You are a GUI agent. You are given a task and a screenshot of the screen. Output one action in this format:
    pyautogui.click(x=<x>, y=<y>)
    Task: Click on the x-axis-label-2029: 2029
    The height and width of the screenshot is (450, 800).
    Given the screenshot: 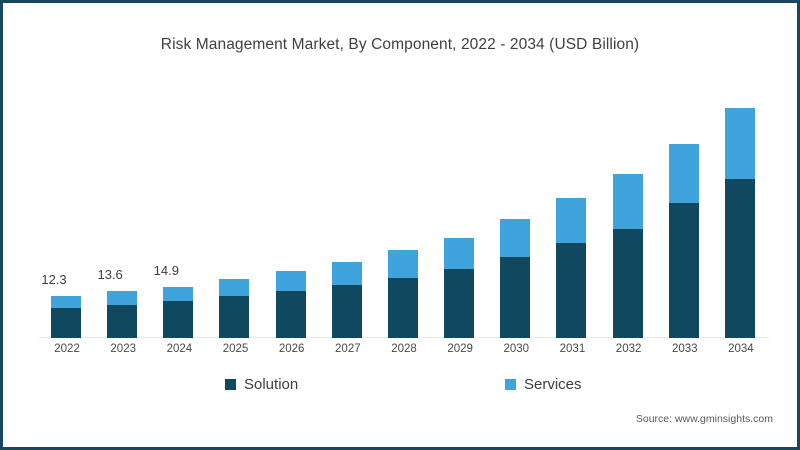 What is the action you would take?
    pyautogui.click(x=460, y=349)
    